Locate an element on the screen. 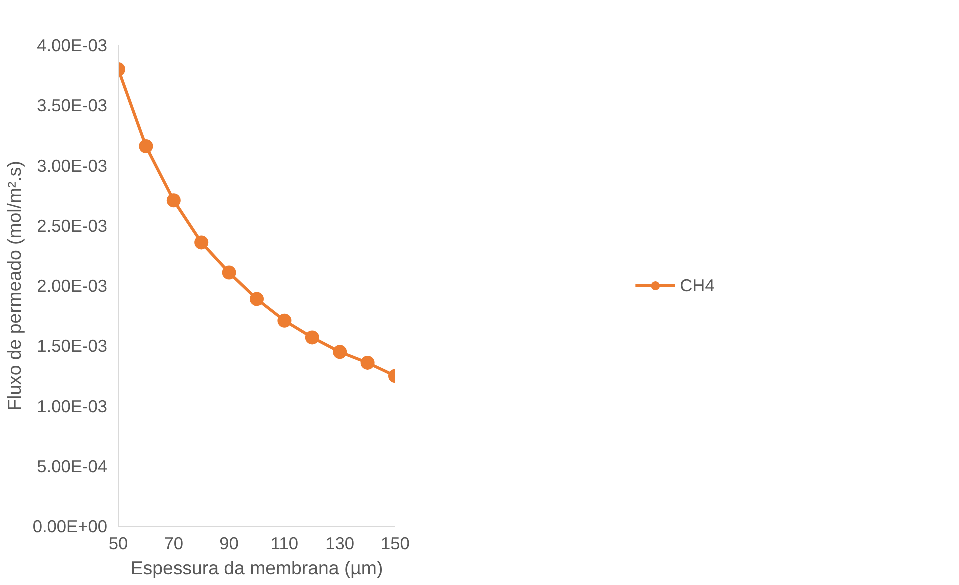 The image size is (959, 585). legend-label: CH4 is located at coordinates (697, 285).